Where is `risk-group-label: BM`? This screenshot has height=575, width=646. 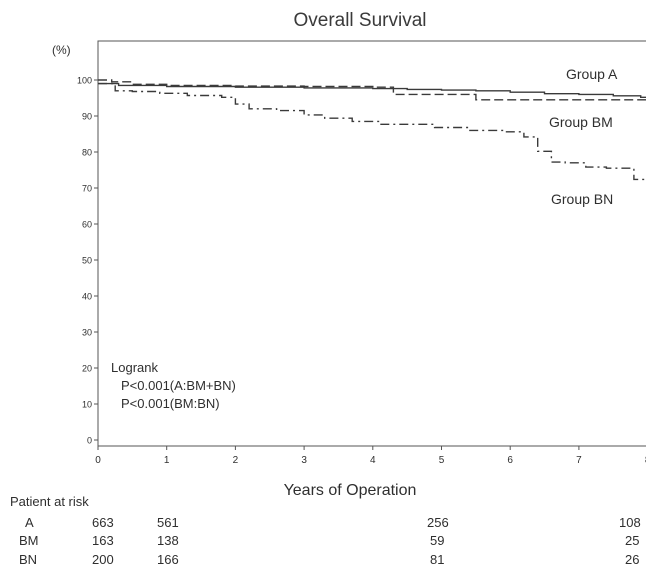
risk-group-label: BM is located at coordinates (29, 540).